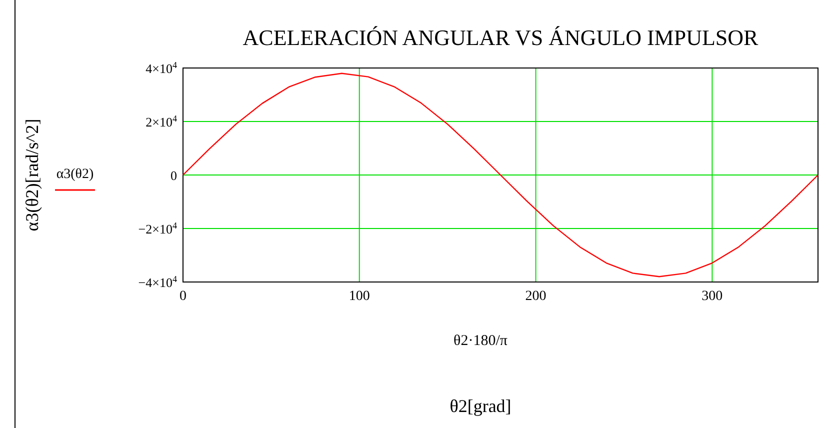 Image resolution: width=825 pixels, height=428 pixels. What do you see at coordinates (158, 282) in the screenshot?
I see `y-tick-label: −4×10$^{4}$` at bounding box center [158, 282].